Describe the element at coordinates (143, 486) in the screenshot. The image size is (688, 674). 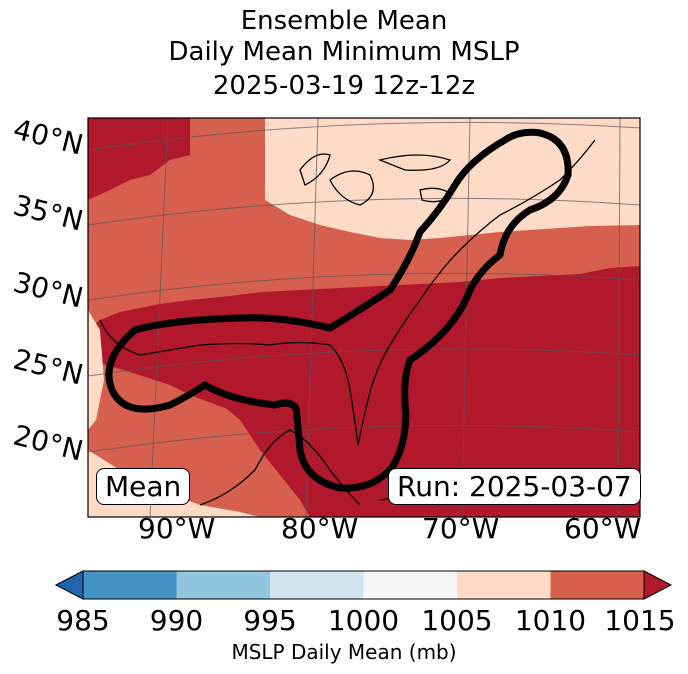
I see `mean-label-box: Mean` at that location.